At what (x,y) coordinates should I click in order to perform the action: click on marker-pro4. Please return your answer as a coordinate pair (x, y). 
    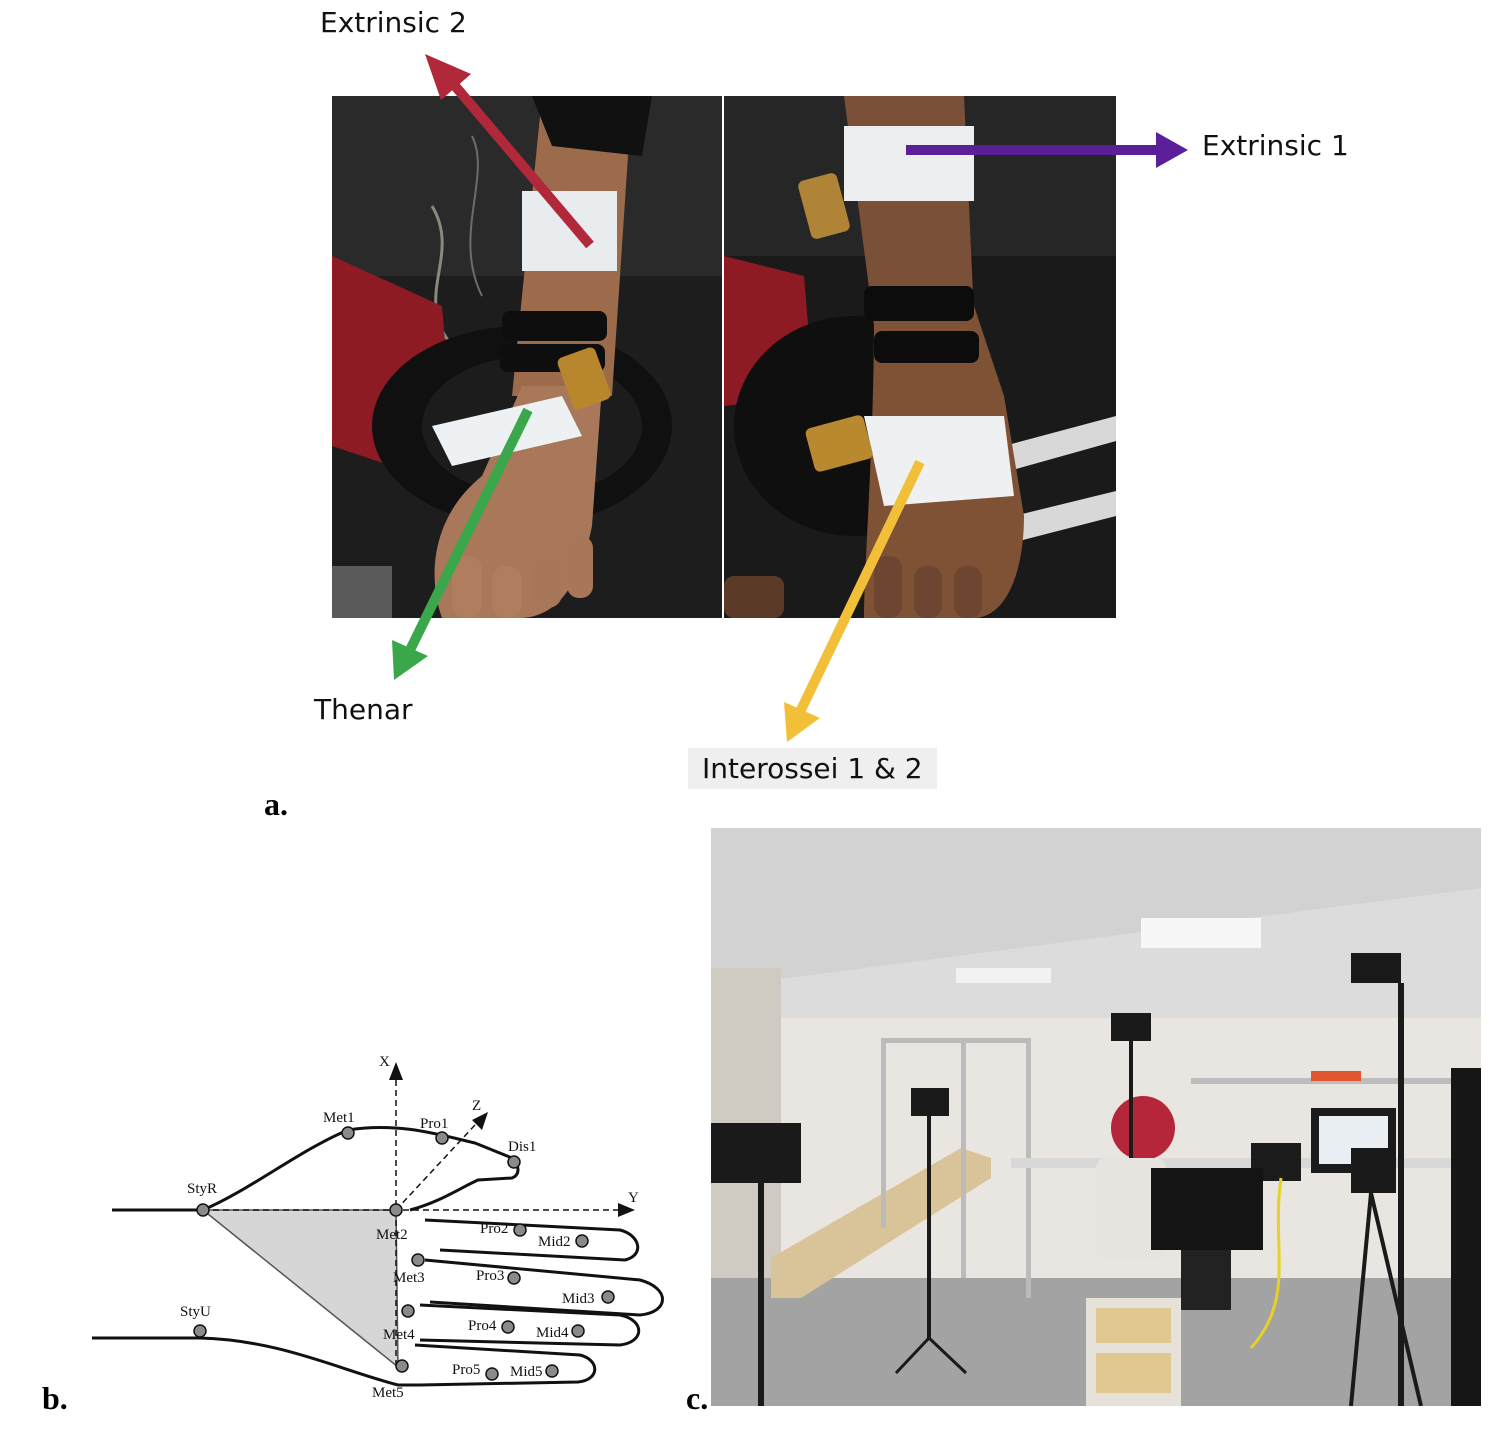
    Looking at the image, I should click on (508, 1327).